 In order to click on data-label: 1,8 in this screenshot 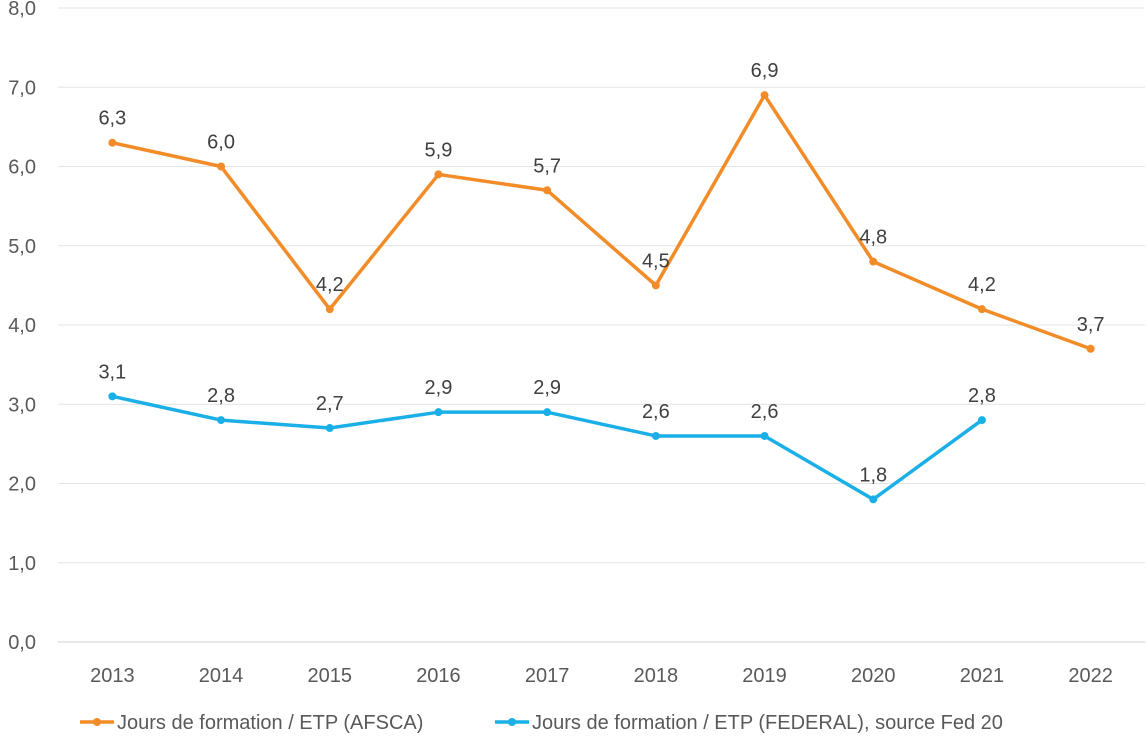, I will do `click(873, 475)`.